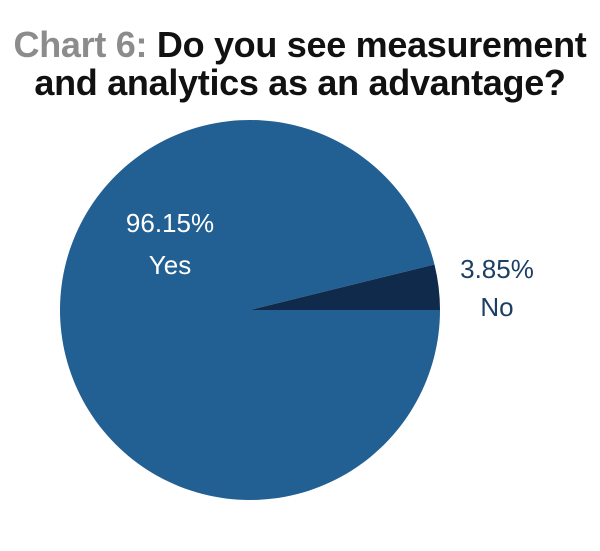 The image size is (600, 551). Describe the element at coordinates (496, 307) in the screenshot. I see `slice-label-no-name: No` at that location.